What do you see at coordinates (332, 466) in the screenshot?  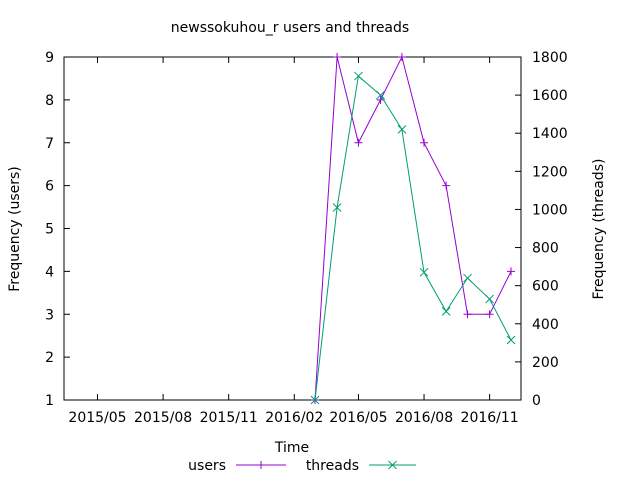 I see `legend-label-threads: threads` at bounding box center [332, 466].